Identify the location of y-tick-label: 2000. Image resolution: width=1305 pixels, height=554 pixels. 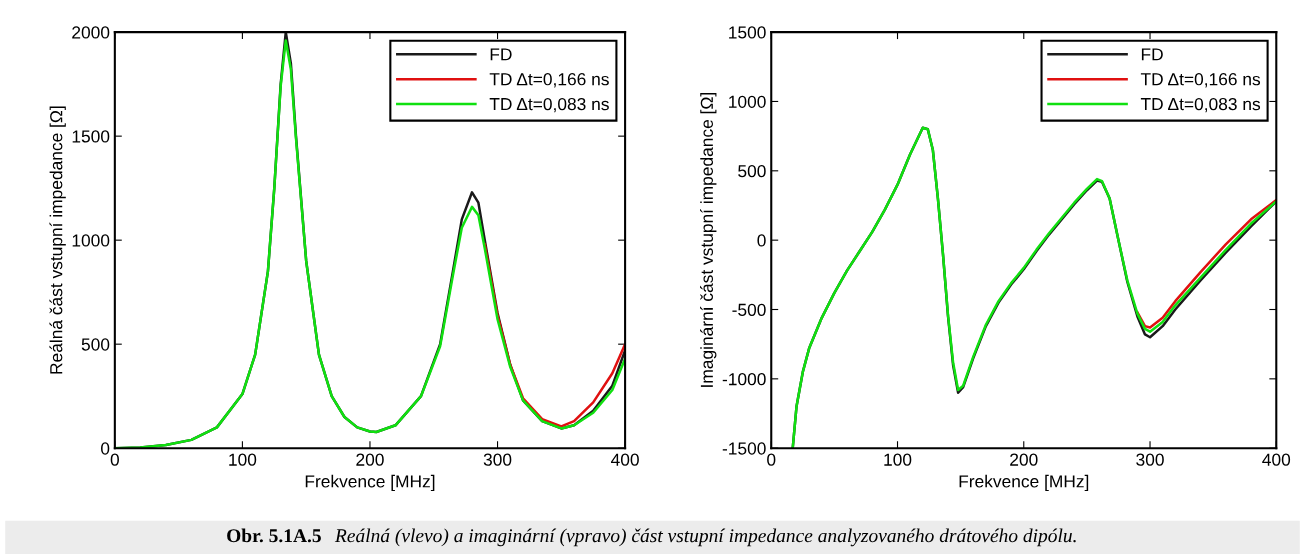
(91, 32).